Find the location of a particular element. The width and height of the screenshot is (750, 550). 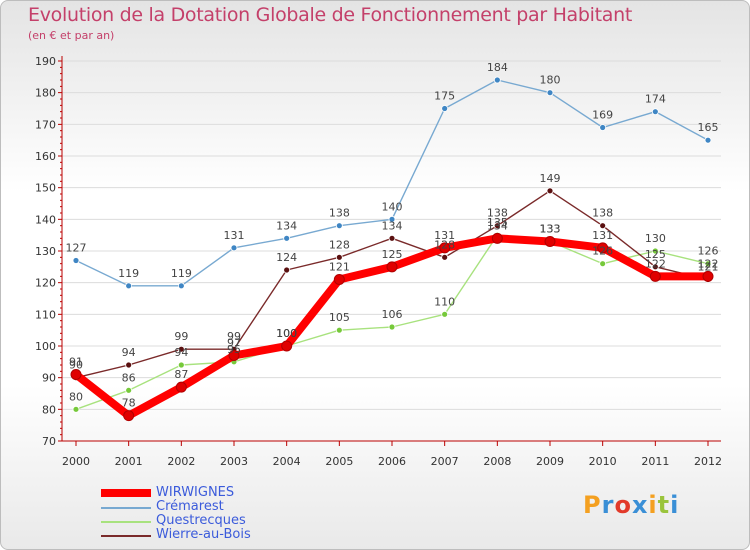

data-label-questrecques: 135 is located at coordinates (497, 222).